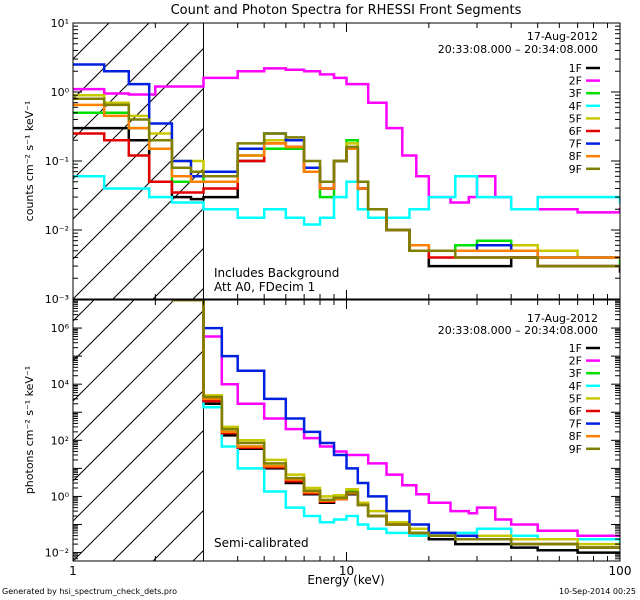  I want to click on top-time-range-label: 20:33:08.000 – 20:34:08.000, so click(518, 49).